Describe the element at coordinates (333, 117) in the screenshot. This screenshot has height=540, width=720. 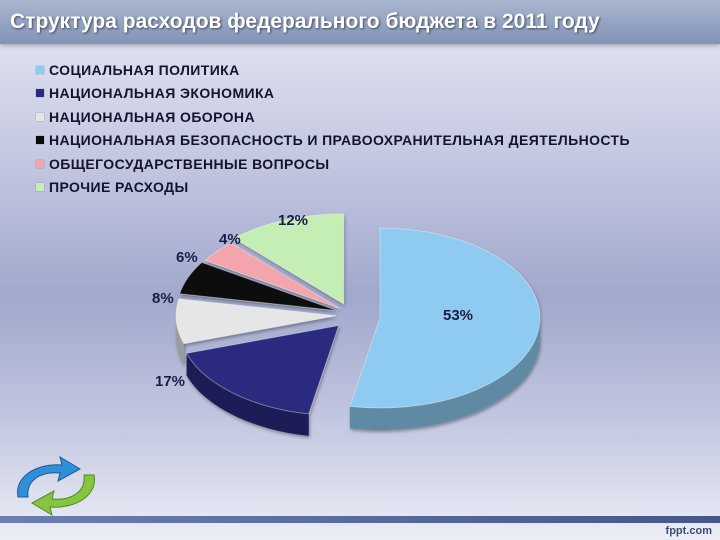
I see `legend-item-national-defense: НАЦИОНАЛЬНАЯ ОБОРОНА` at that location.